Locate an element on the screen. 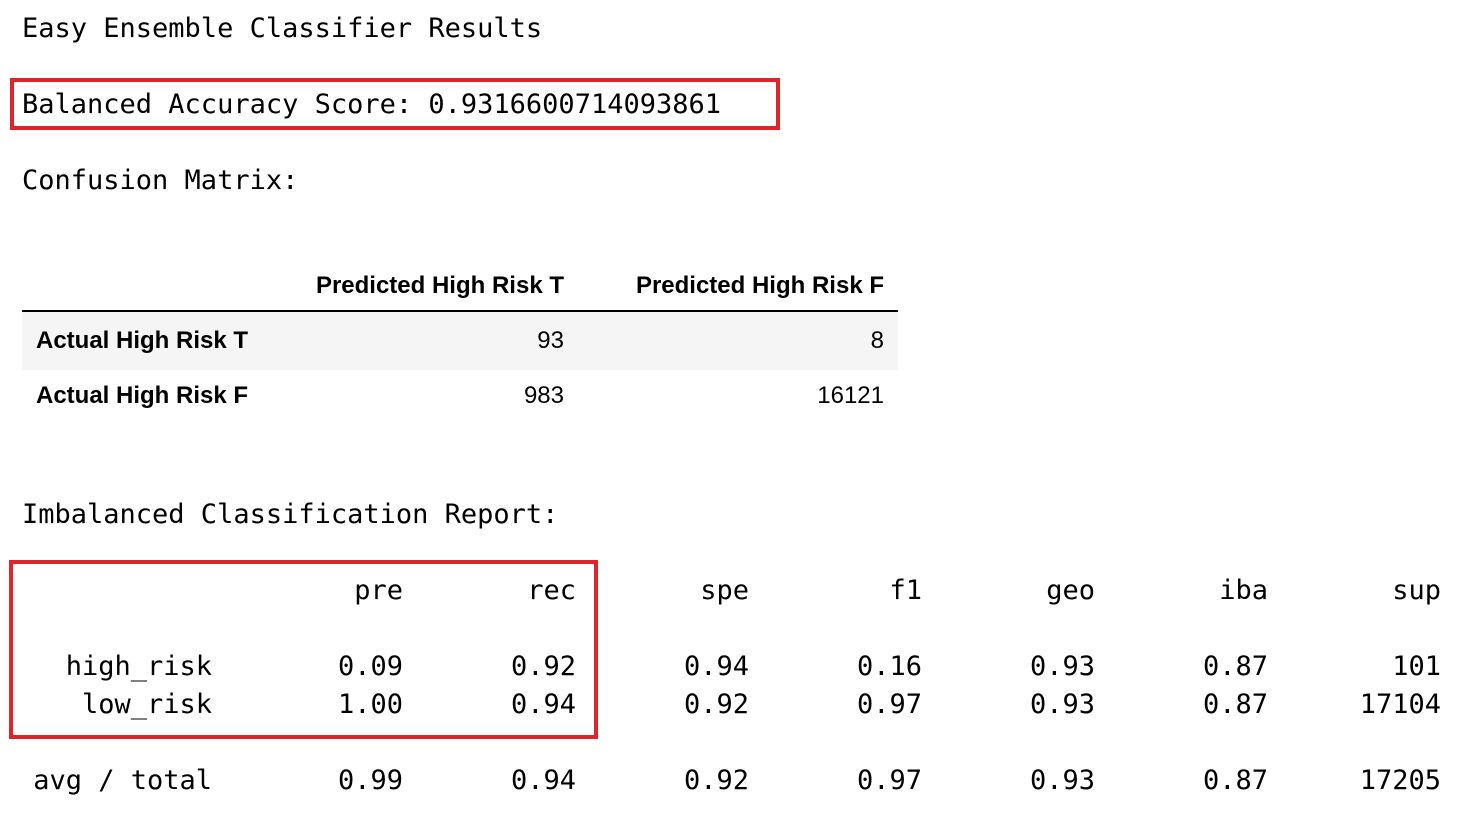 Image resolution: width=1476 pixels, height=823 pixels. report-cell-high-risk-geo: 0.93 is located at coordinates (1062, 666).